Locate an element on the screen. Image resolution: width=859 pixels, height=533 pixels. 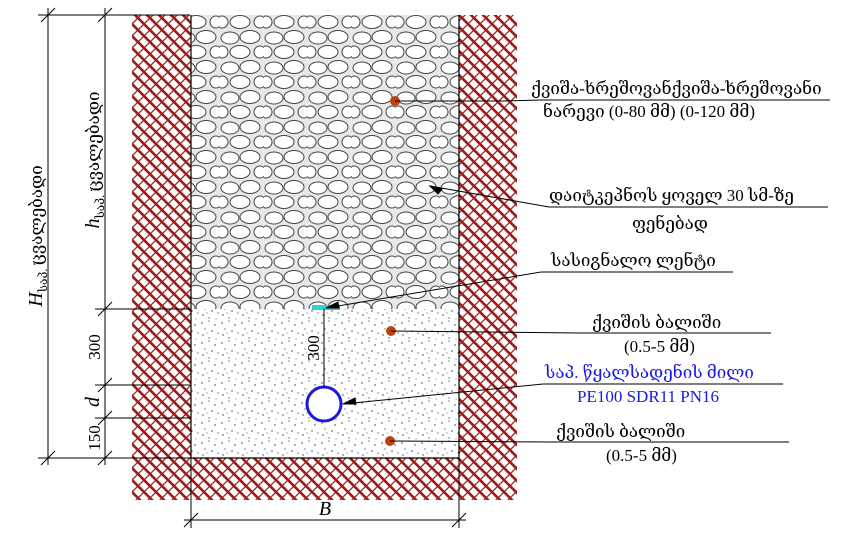
water-pipe is located at coordinates (324, 404).